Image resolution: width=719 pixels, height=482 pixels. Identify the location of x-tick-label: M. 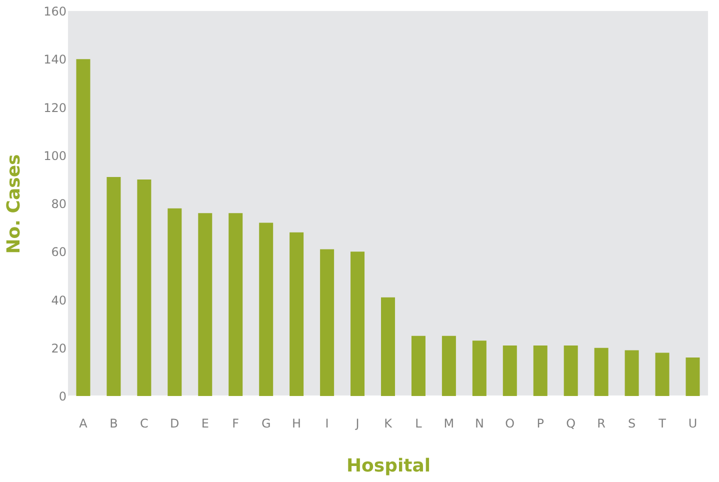
(449, 423).